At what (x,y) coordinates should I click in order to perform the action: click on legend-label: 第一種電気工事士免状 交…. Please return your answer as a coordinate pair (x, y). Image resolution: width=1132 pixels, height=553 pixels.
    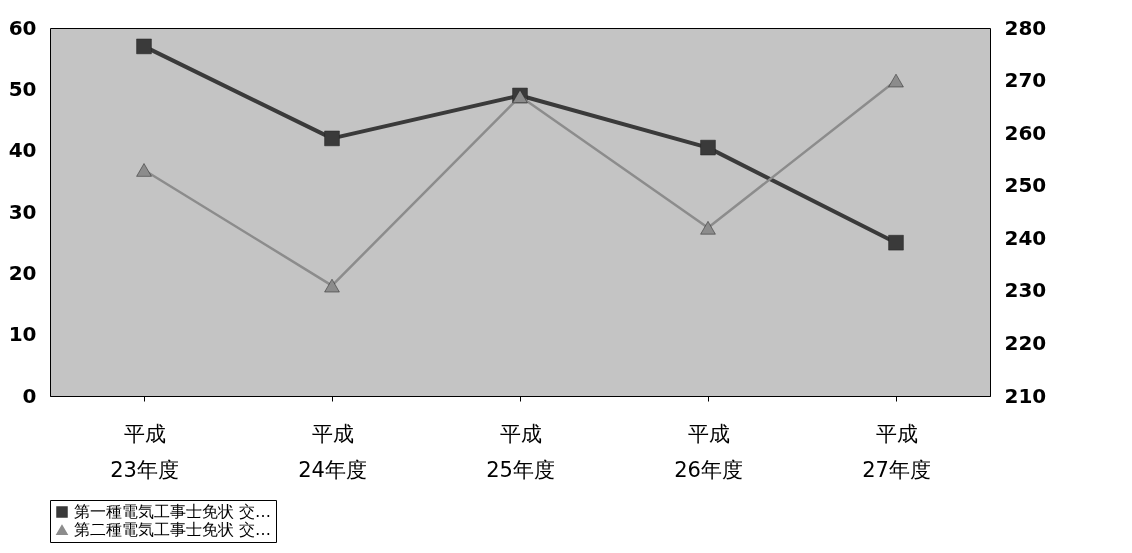
    Looking at the image, I should click on (173, 511).